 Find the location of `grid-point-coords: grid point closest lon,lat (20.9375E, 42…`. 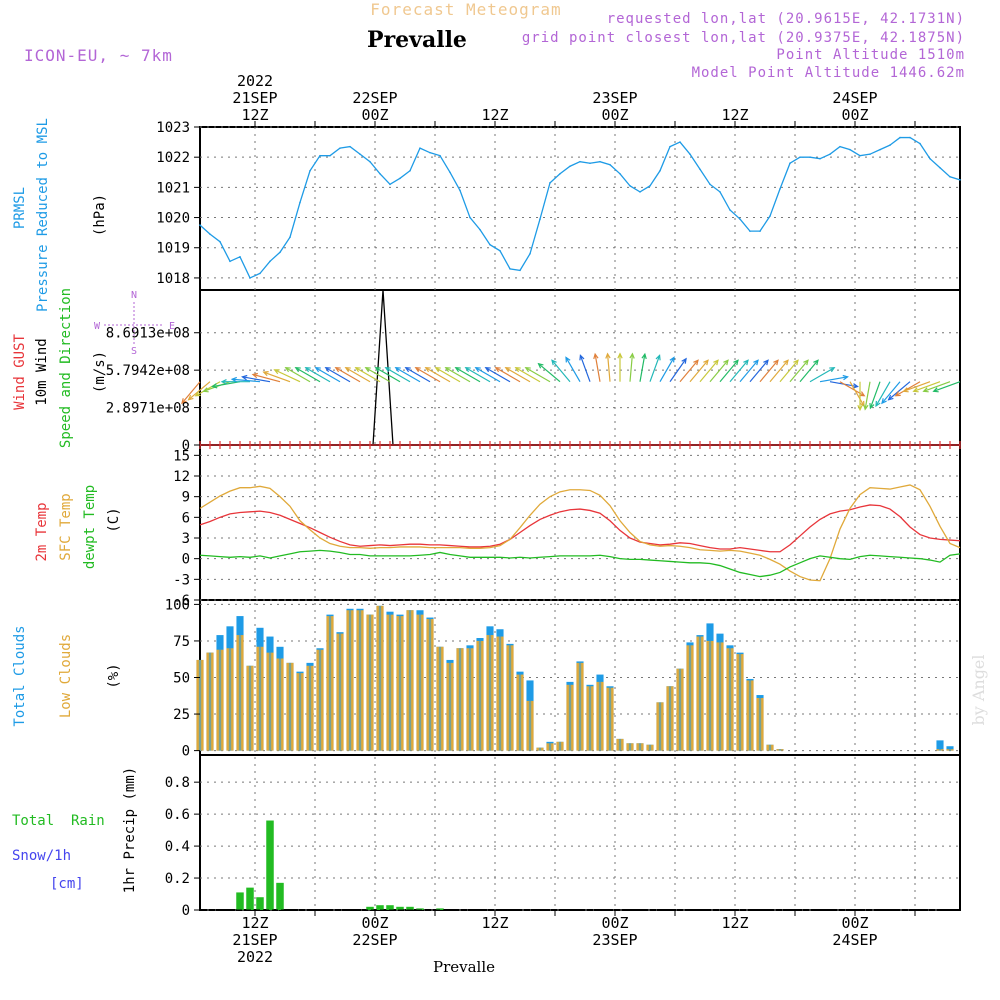

grid-point-coords: grid point closest lon,lat (20.9375E, 42… is located at coordinates (743, 38).